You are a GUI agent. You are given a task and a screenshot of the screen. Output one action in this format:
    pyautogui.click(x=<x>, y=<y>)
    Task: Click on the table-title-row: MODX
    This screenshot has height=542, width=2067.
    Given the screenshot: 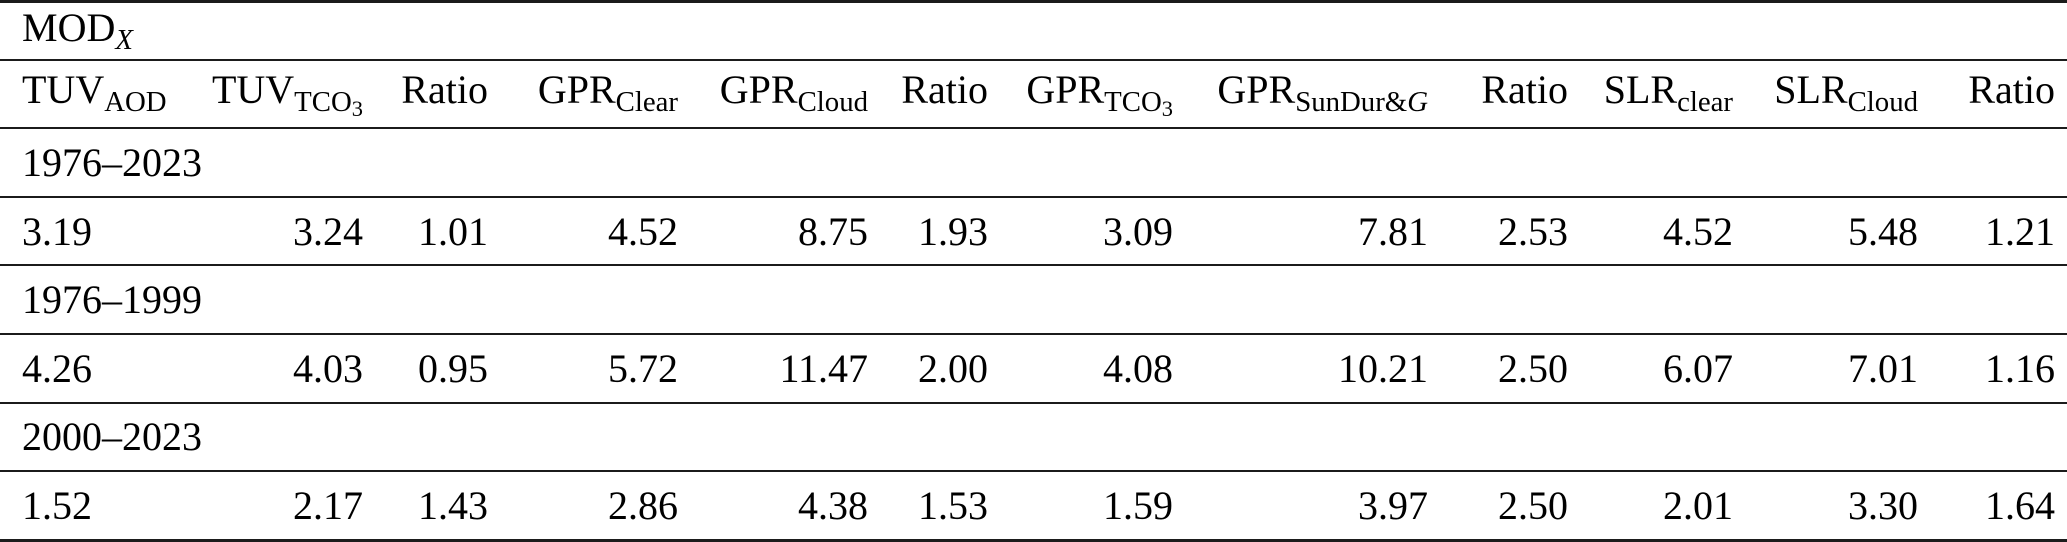 What is the action you would take?
    pyautogui.click(x=1033, y=31)
    